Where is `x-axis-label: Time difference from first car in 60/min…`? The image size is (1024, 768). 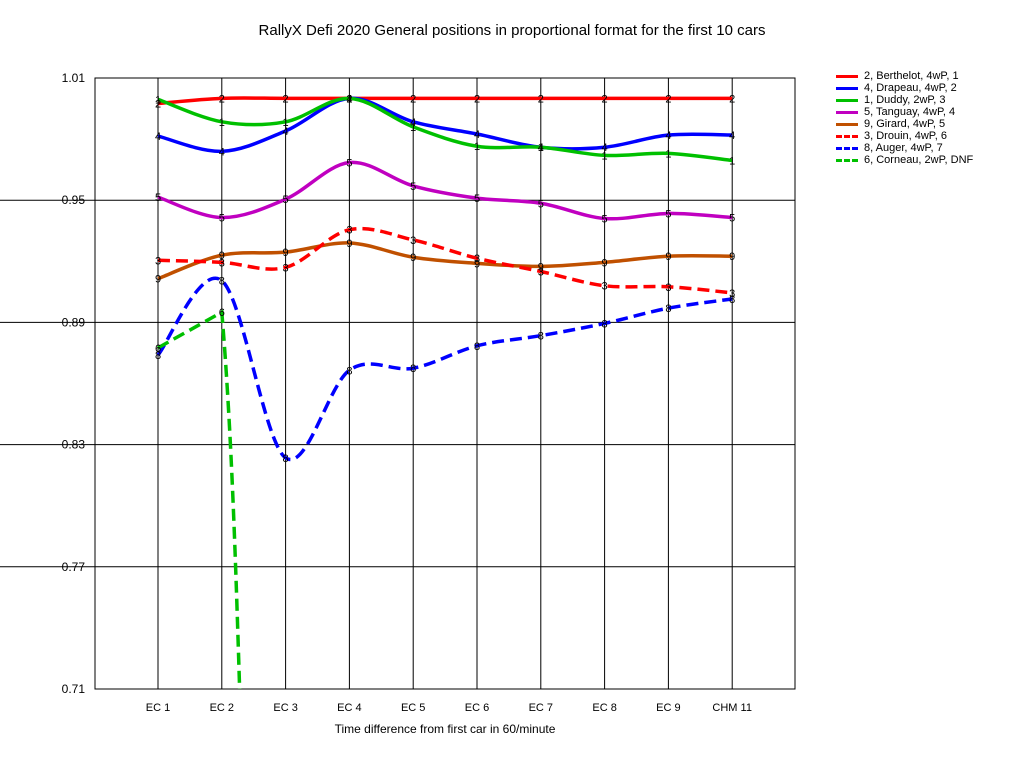
x-axis-label: Time difference from first car in 60/min… is located at coordinates (445, 729).